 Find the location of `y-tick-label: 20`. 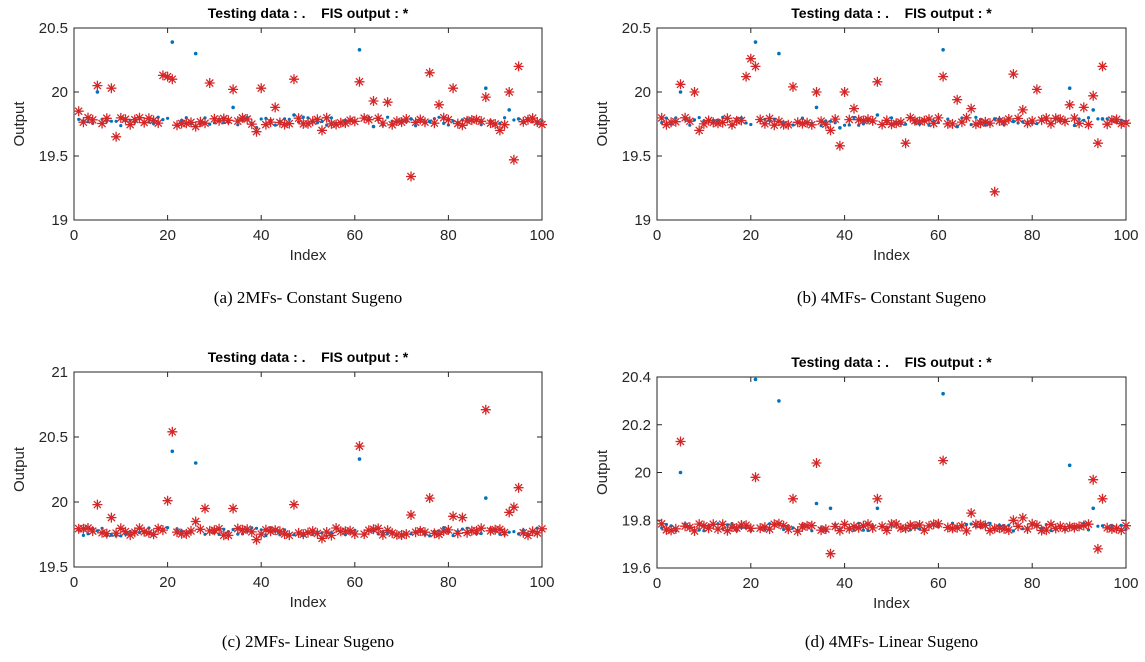

y-tick-label: 20 is located at coordinates (59, 502).